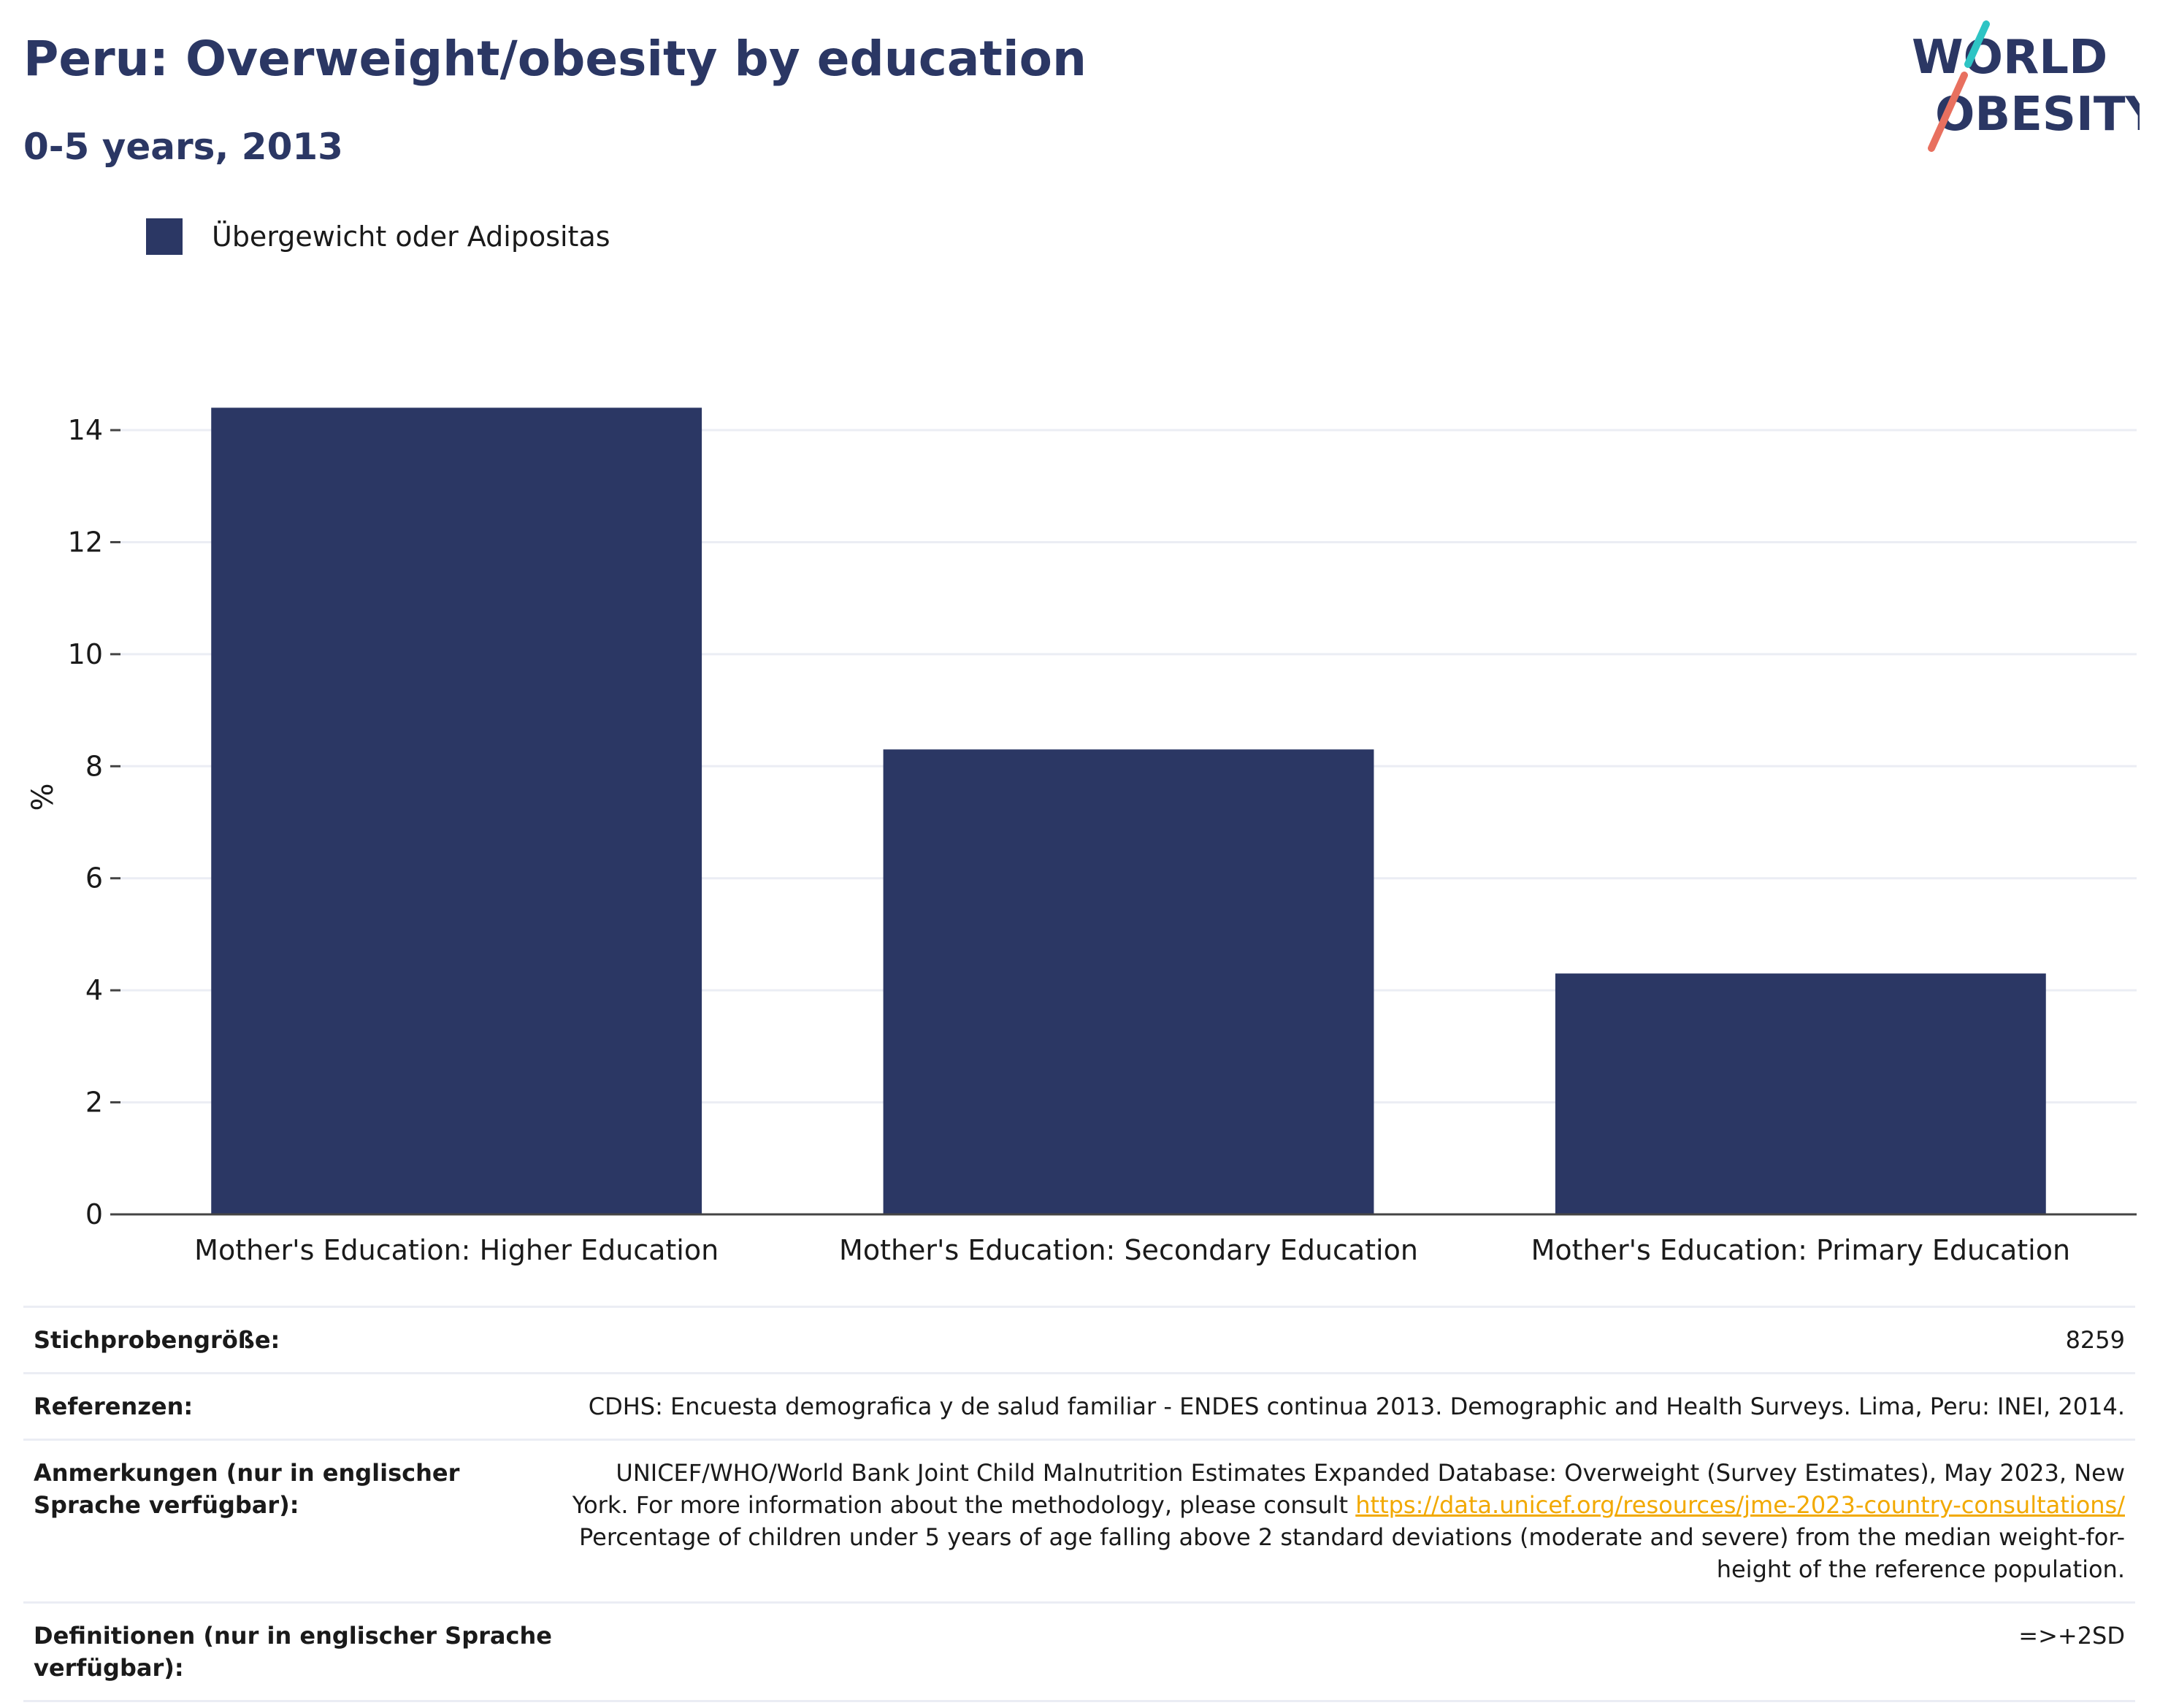  What do you see at coordinates (1079, 1339) in the screenshot?
I see `info-row-sample-size: Stichprobengröße: 8259` at bounding box center [1079, 1339].